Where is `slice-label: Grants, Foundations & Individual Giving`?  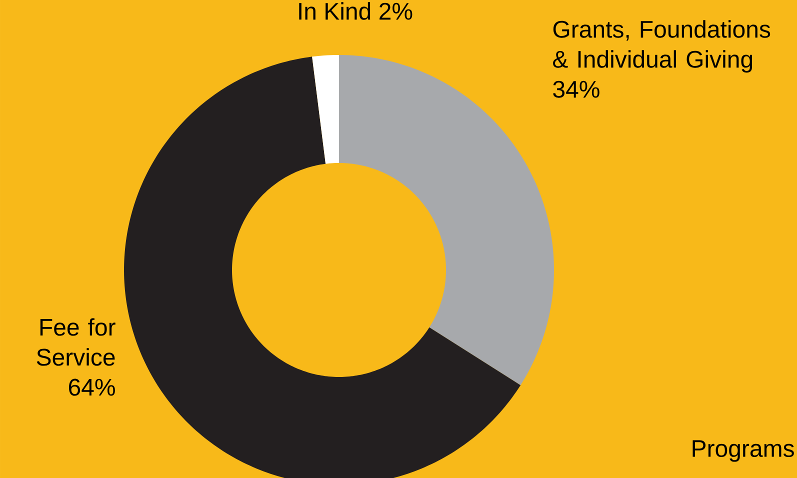 slice-label: Grants, Foundations & Individual Giving is located at coordinates (661, 46).